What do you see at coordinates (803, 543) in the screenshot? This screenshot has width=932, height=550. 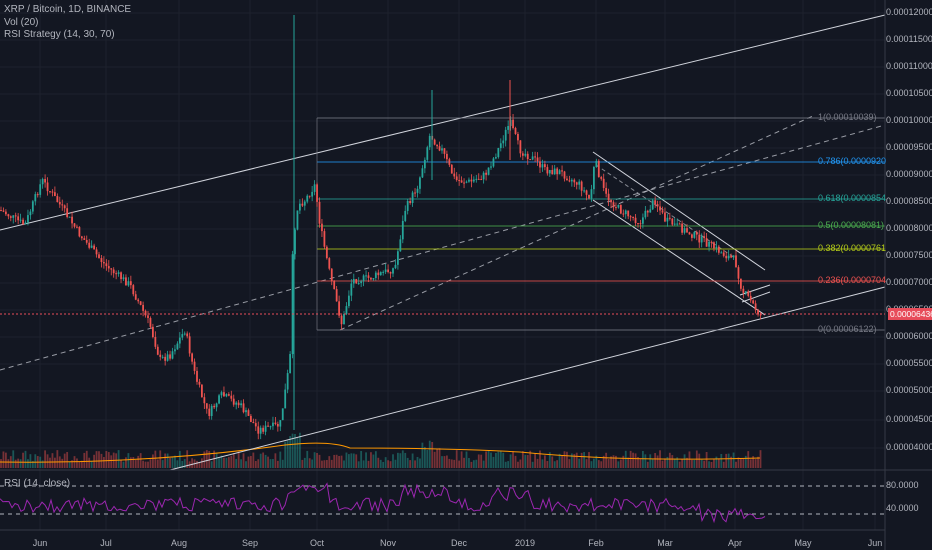 I see `time-axis-label: May` at bounding box center [803, 543].